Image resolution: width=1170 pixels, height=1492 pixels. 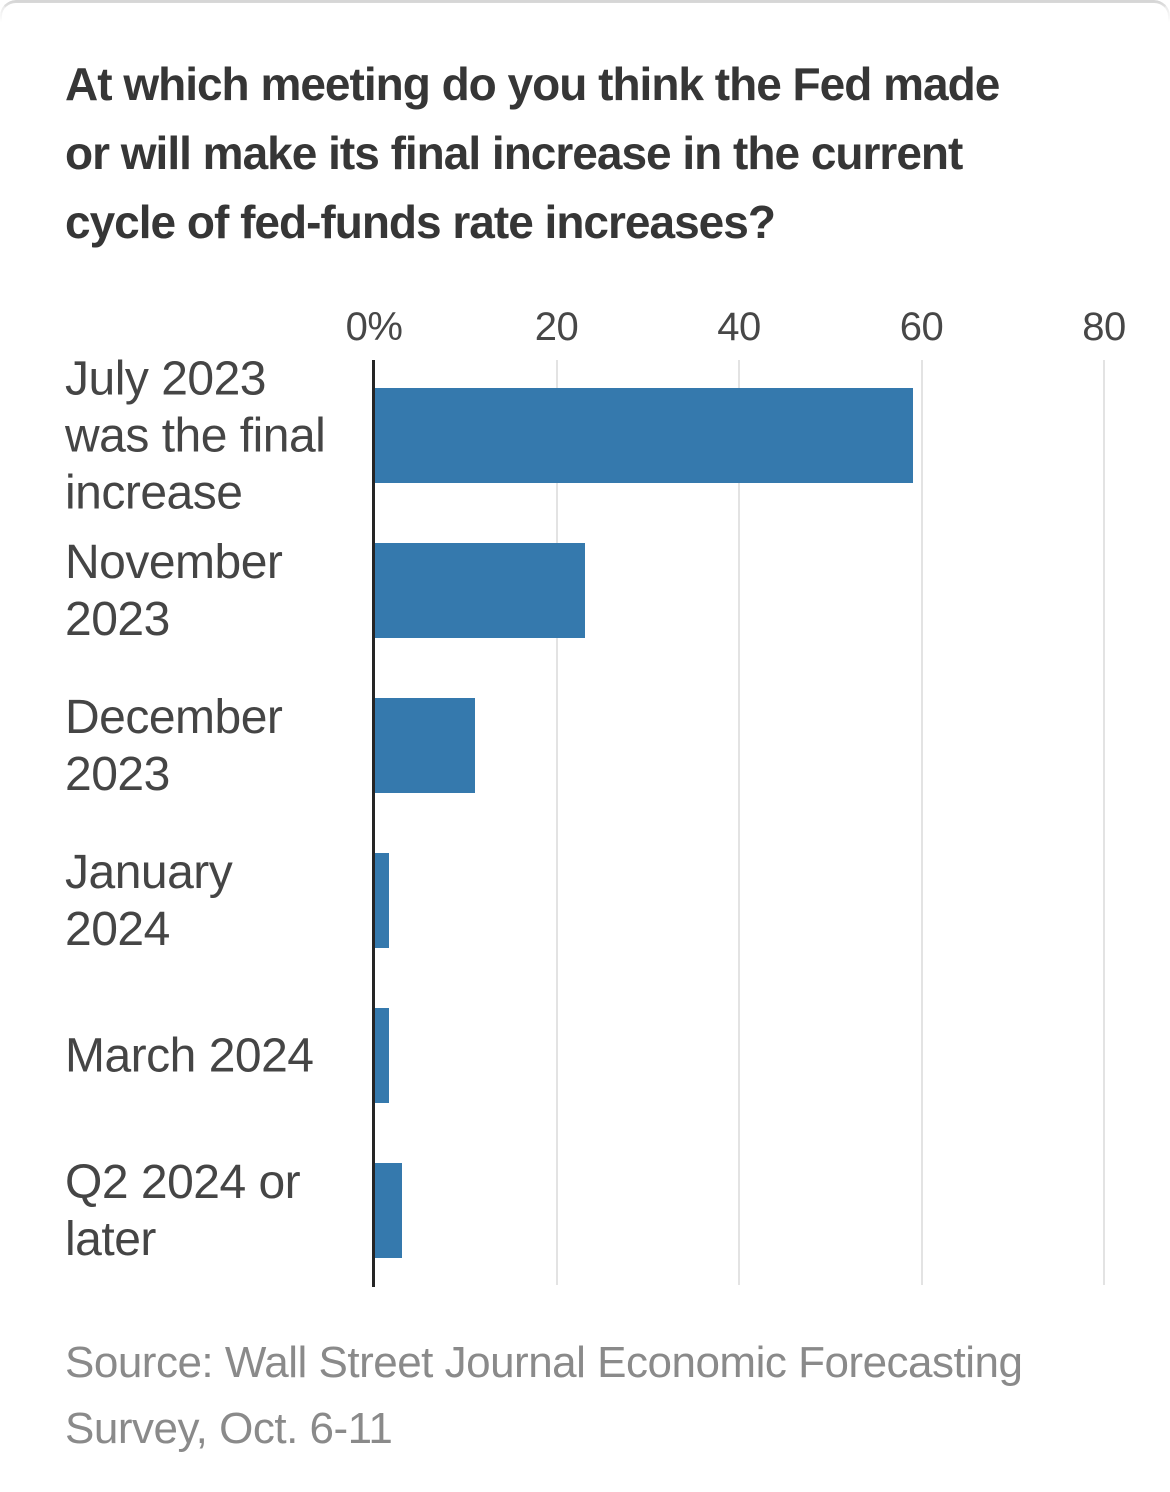 I want to click on x-tick-label: 60, so click(x=921, y=327).